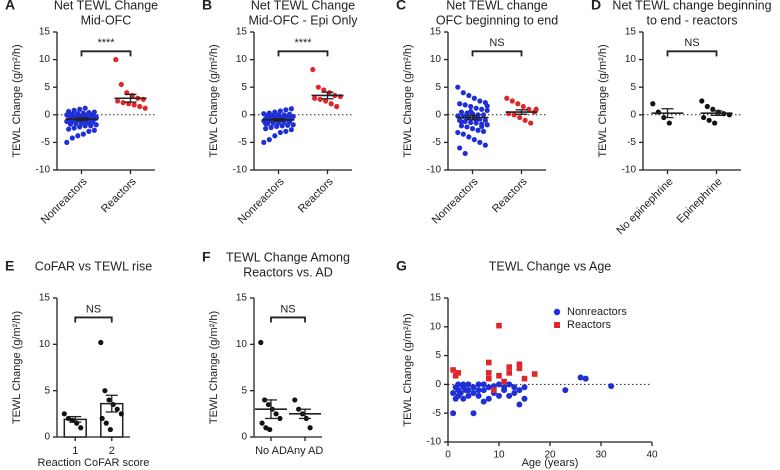 Image resolution: width=780 pixels, height=470 pixels. What do you see at coordinates (94, 463) in the screenshot?
I see `x-axis-label: Reaction CoFAR score` at bounding box center [94, 463].